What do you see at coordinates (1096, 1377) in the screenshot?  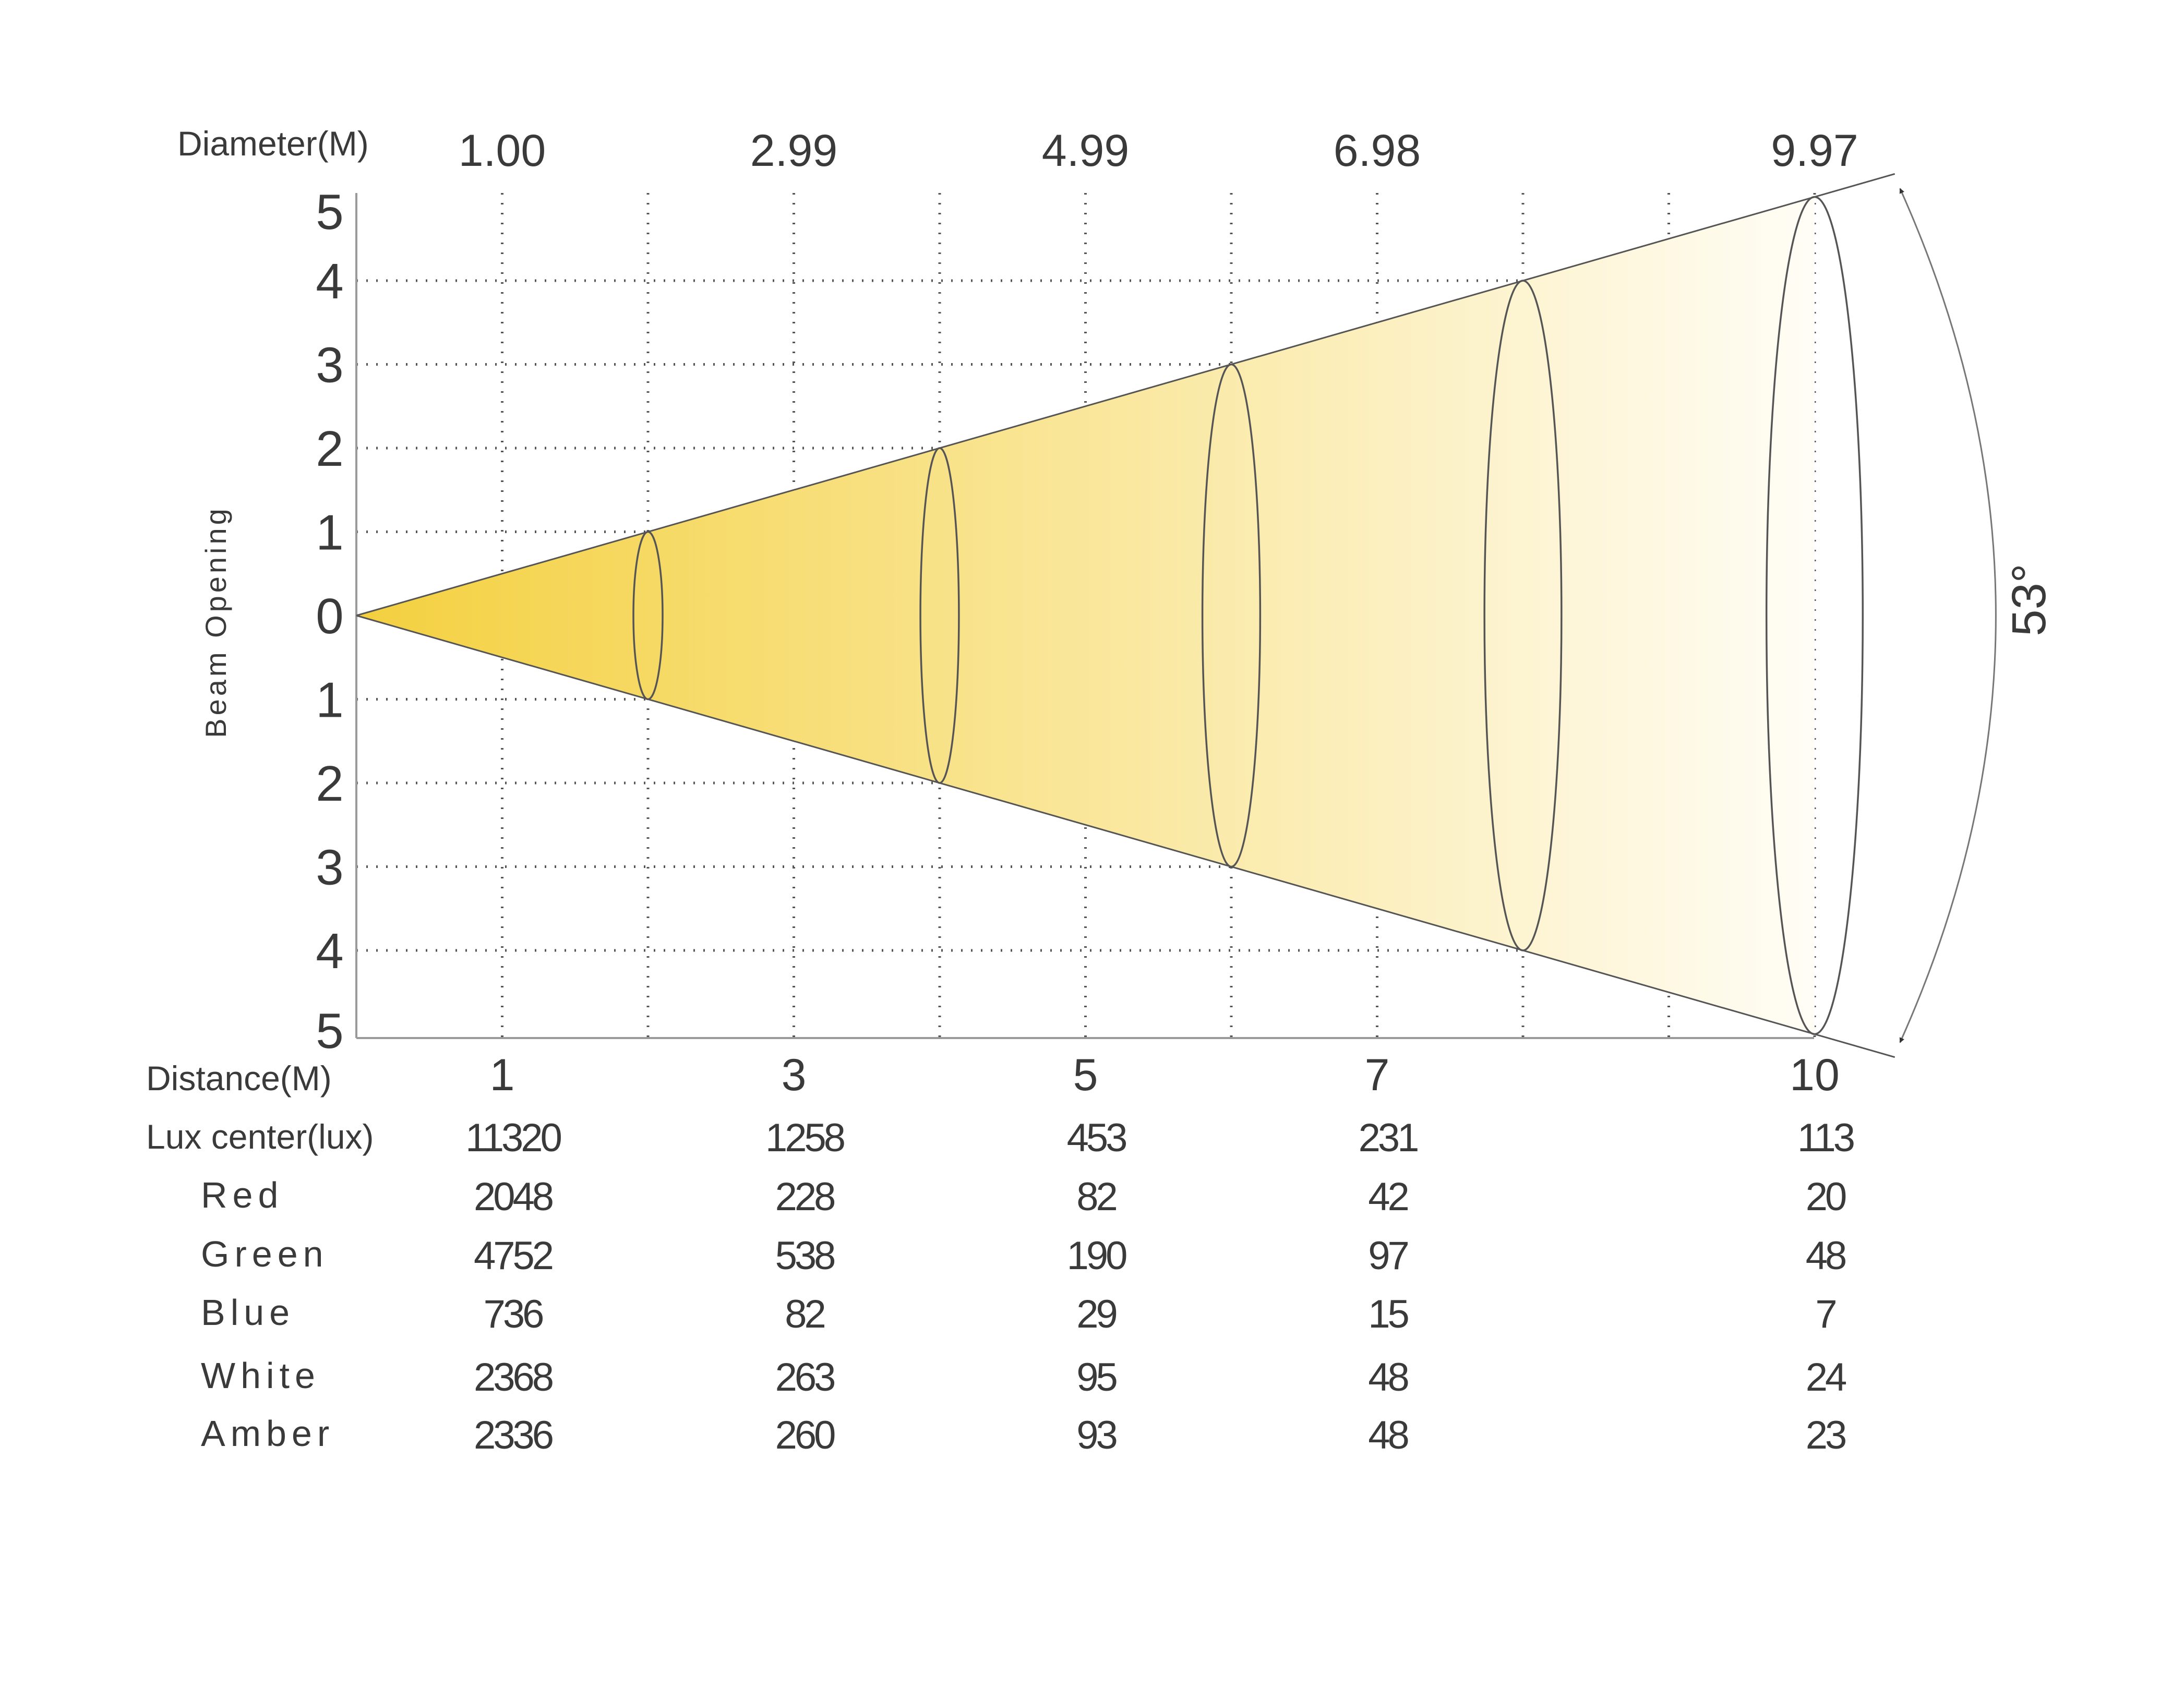 I see `table-cell: 95` at bounding box center [1096, 1377].